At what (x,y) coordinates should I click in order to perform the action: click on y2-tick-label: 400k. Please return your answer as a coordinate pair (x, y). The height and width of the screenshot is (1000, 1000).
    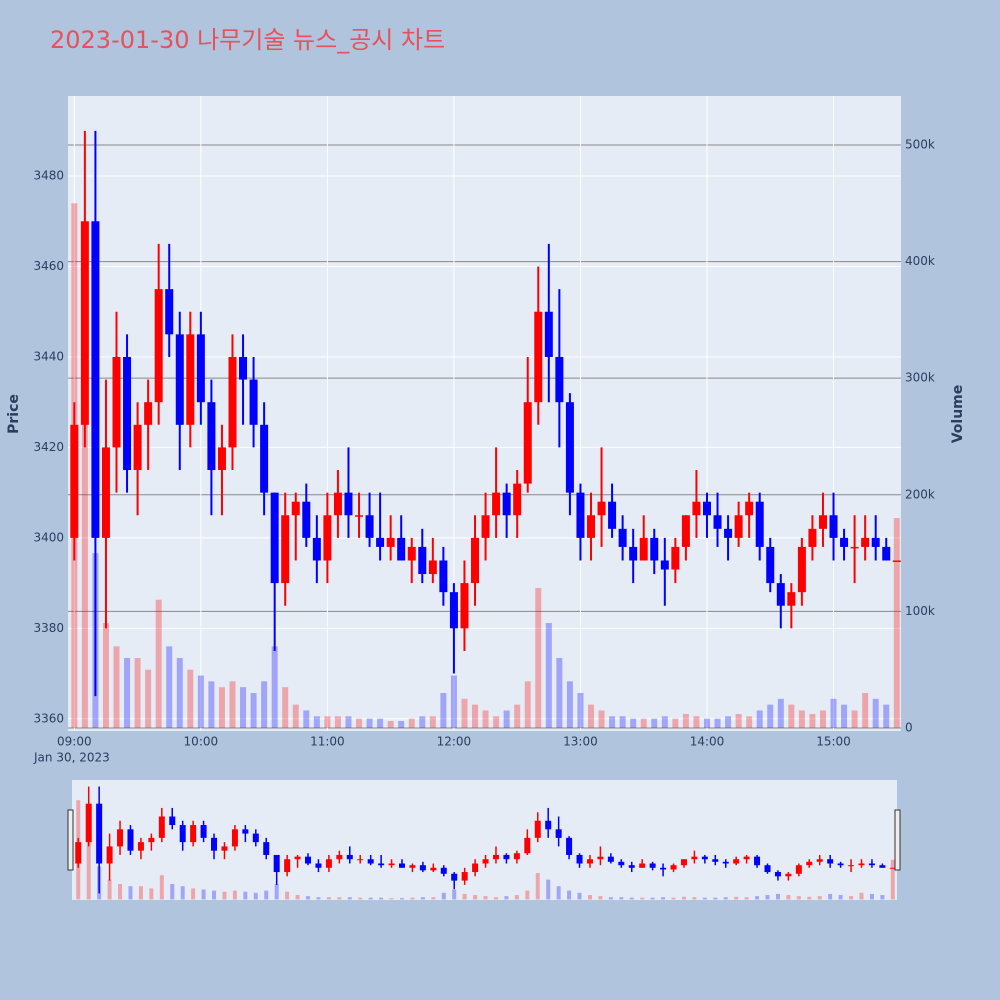
    Looking at the image, I should click on (920, 261).